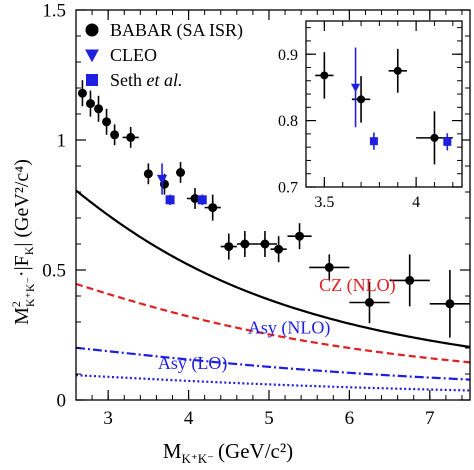 This screenshot has width=474, height=470. Describe the element at coordinates (108, 418) in the screenshot. I see `x-tick-label: 3` at that location.